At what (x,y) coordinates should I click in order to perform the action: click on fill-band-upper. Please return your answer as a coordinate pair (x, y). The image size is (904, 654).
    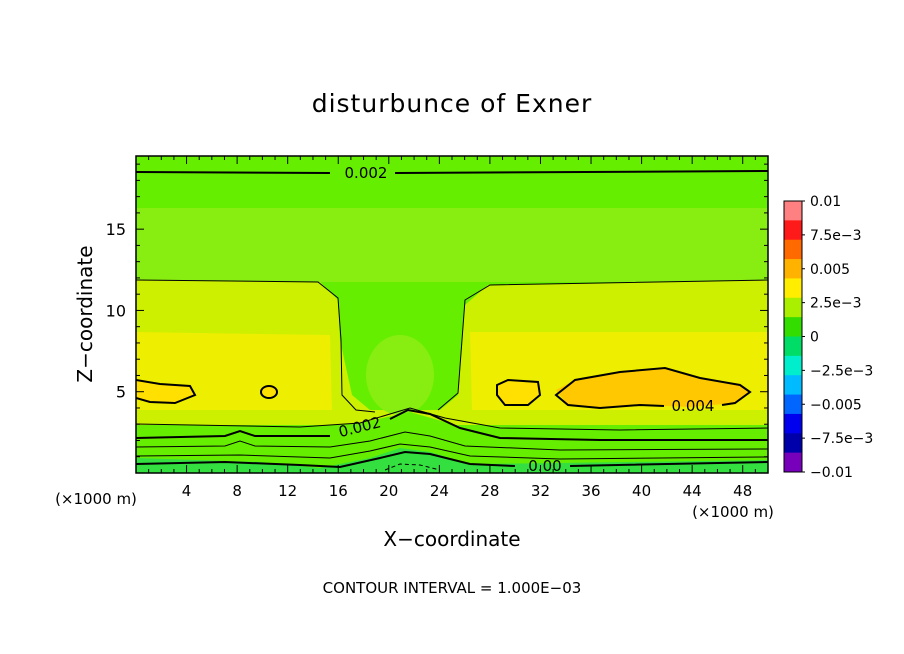
    Looking at the image, I should click on (452, 245).